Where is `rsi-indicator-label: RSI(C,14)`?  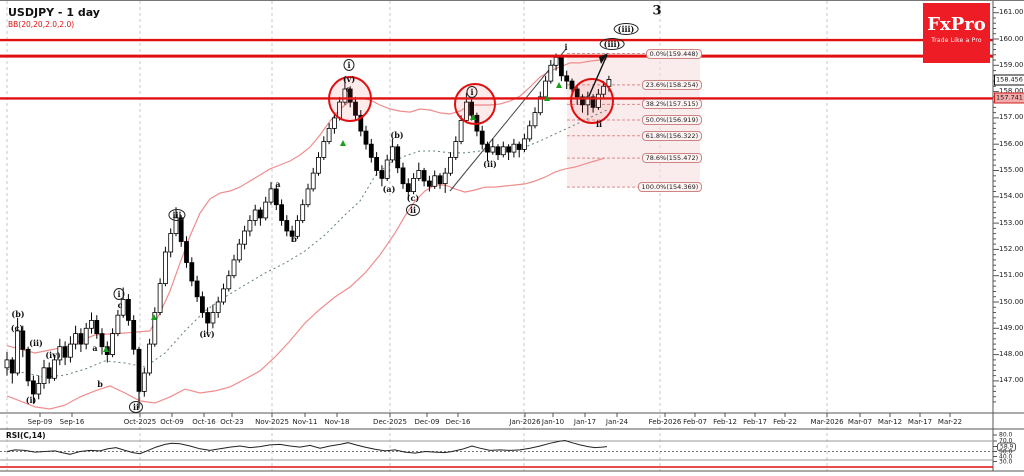 rsi-indicator-label: RSI(C,14) is located at coordinates (26, 435).